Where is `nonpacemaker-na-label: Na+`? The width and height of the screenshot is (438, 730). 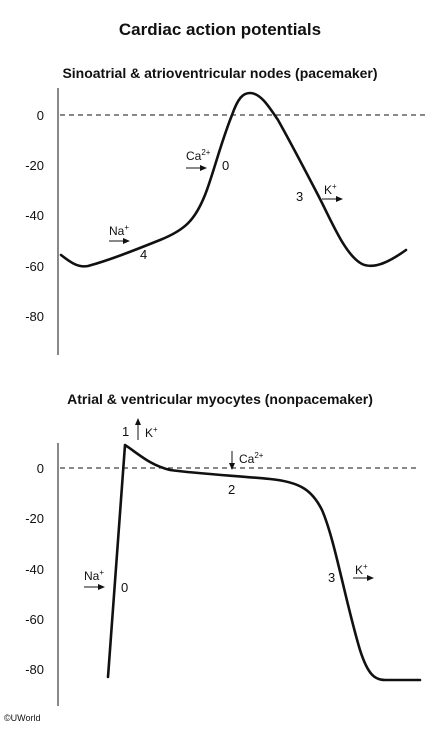 nonpacemaker-na-label: Na+ is located at coordinates (94, 575).